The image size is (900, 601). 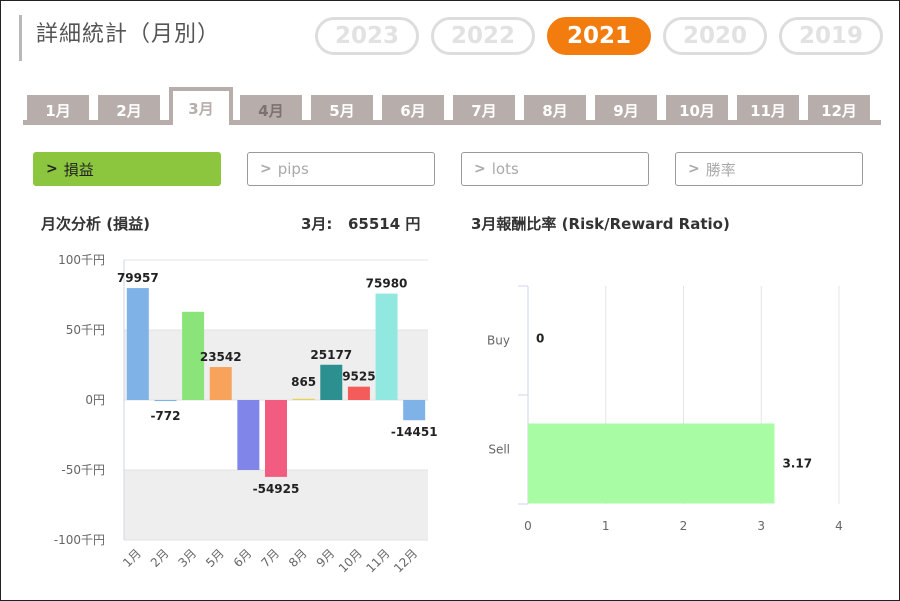 I want to click on metric-button-lots: > lots, so click(x=555, y=169).